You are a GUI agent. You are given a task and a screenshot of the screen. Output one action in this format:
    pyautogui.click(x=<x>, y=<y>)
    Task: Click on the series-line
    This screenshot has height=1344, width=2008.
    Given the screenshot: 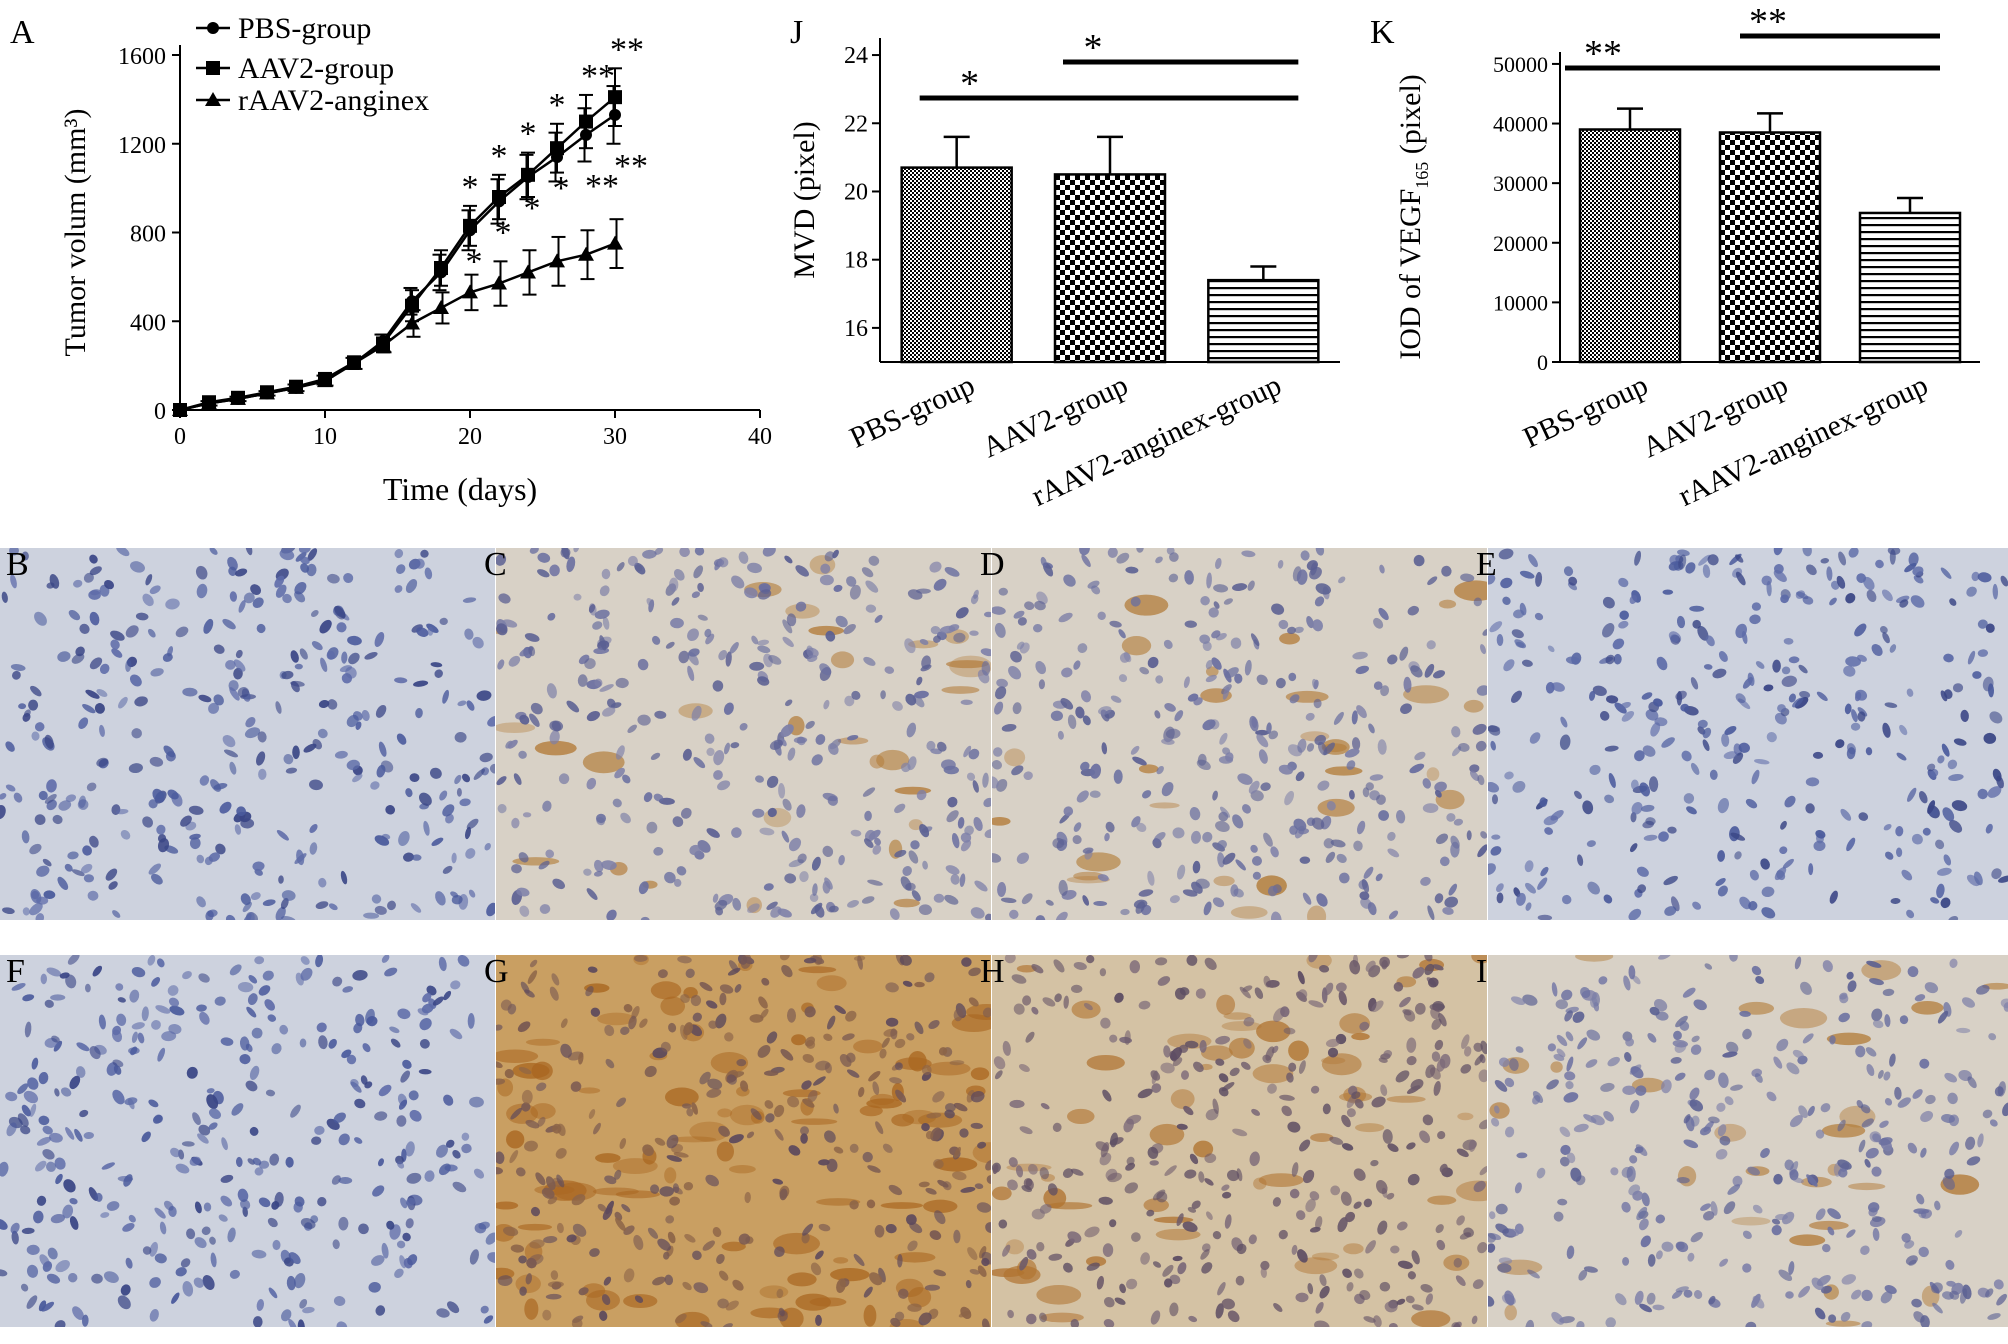 What is the action you would take?
    pyautogui.click(x=397, y=254)
    